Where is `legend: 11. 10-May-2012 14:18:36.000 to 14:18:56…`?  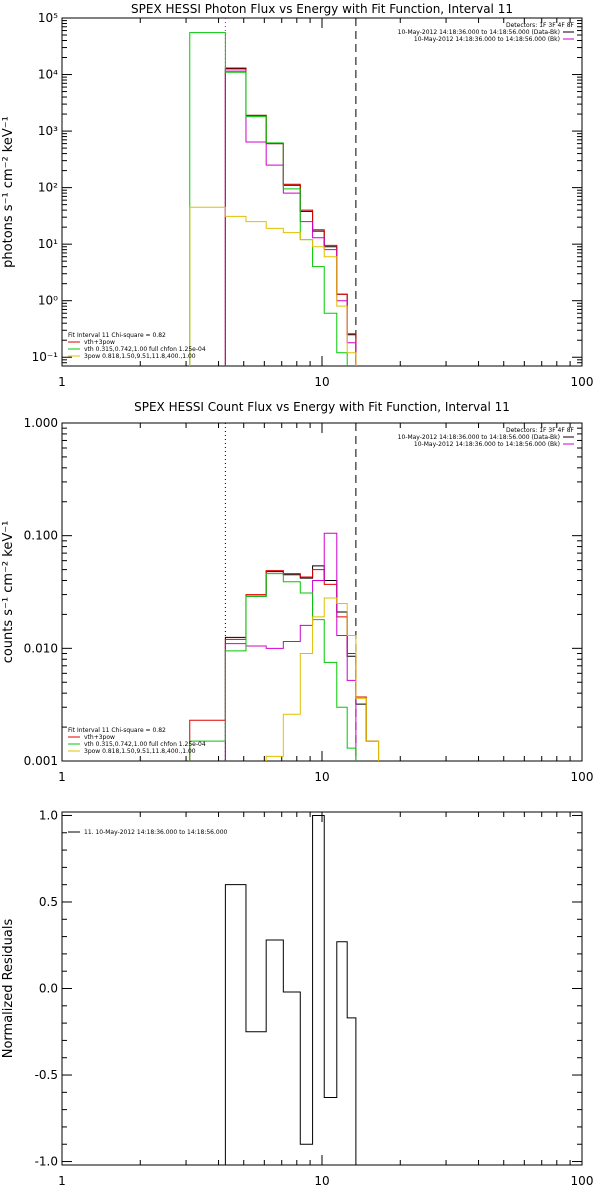 legend: 11. 10-May-2012 14:18:36.000 to 14:18:56… is located at coordinates (148, 832).